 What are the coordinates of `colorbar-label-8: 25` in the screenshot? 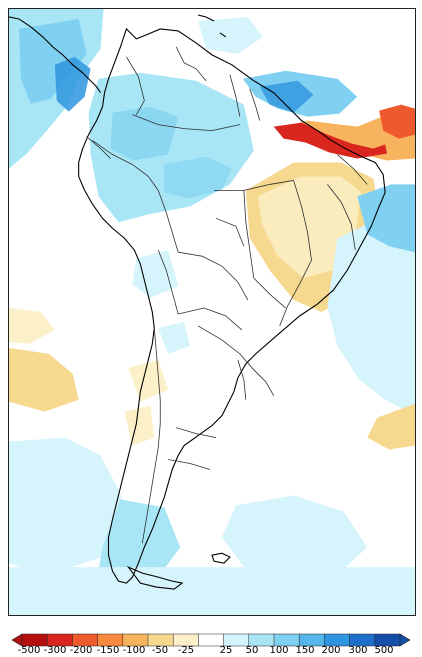 It's located at (226, 650).